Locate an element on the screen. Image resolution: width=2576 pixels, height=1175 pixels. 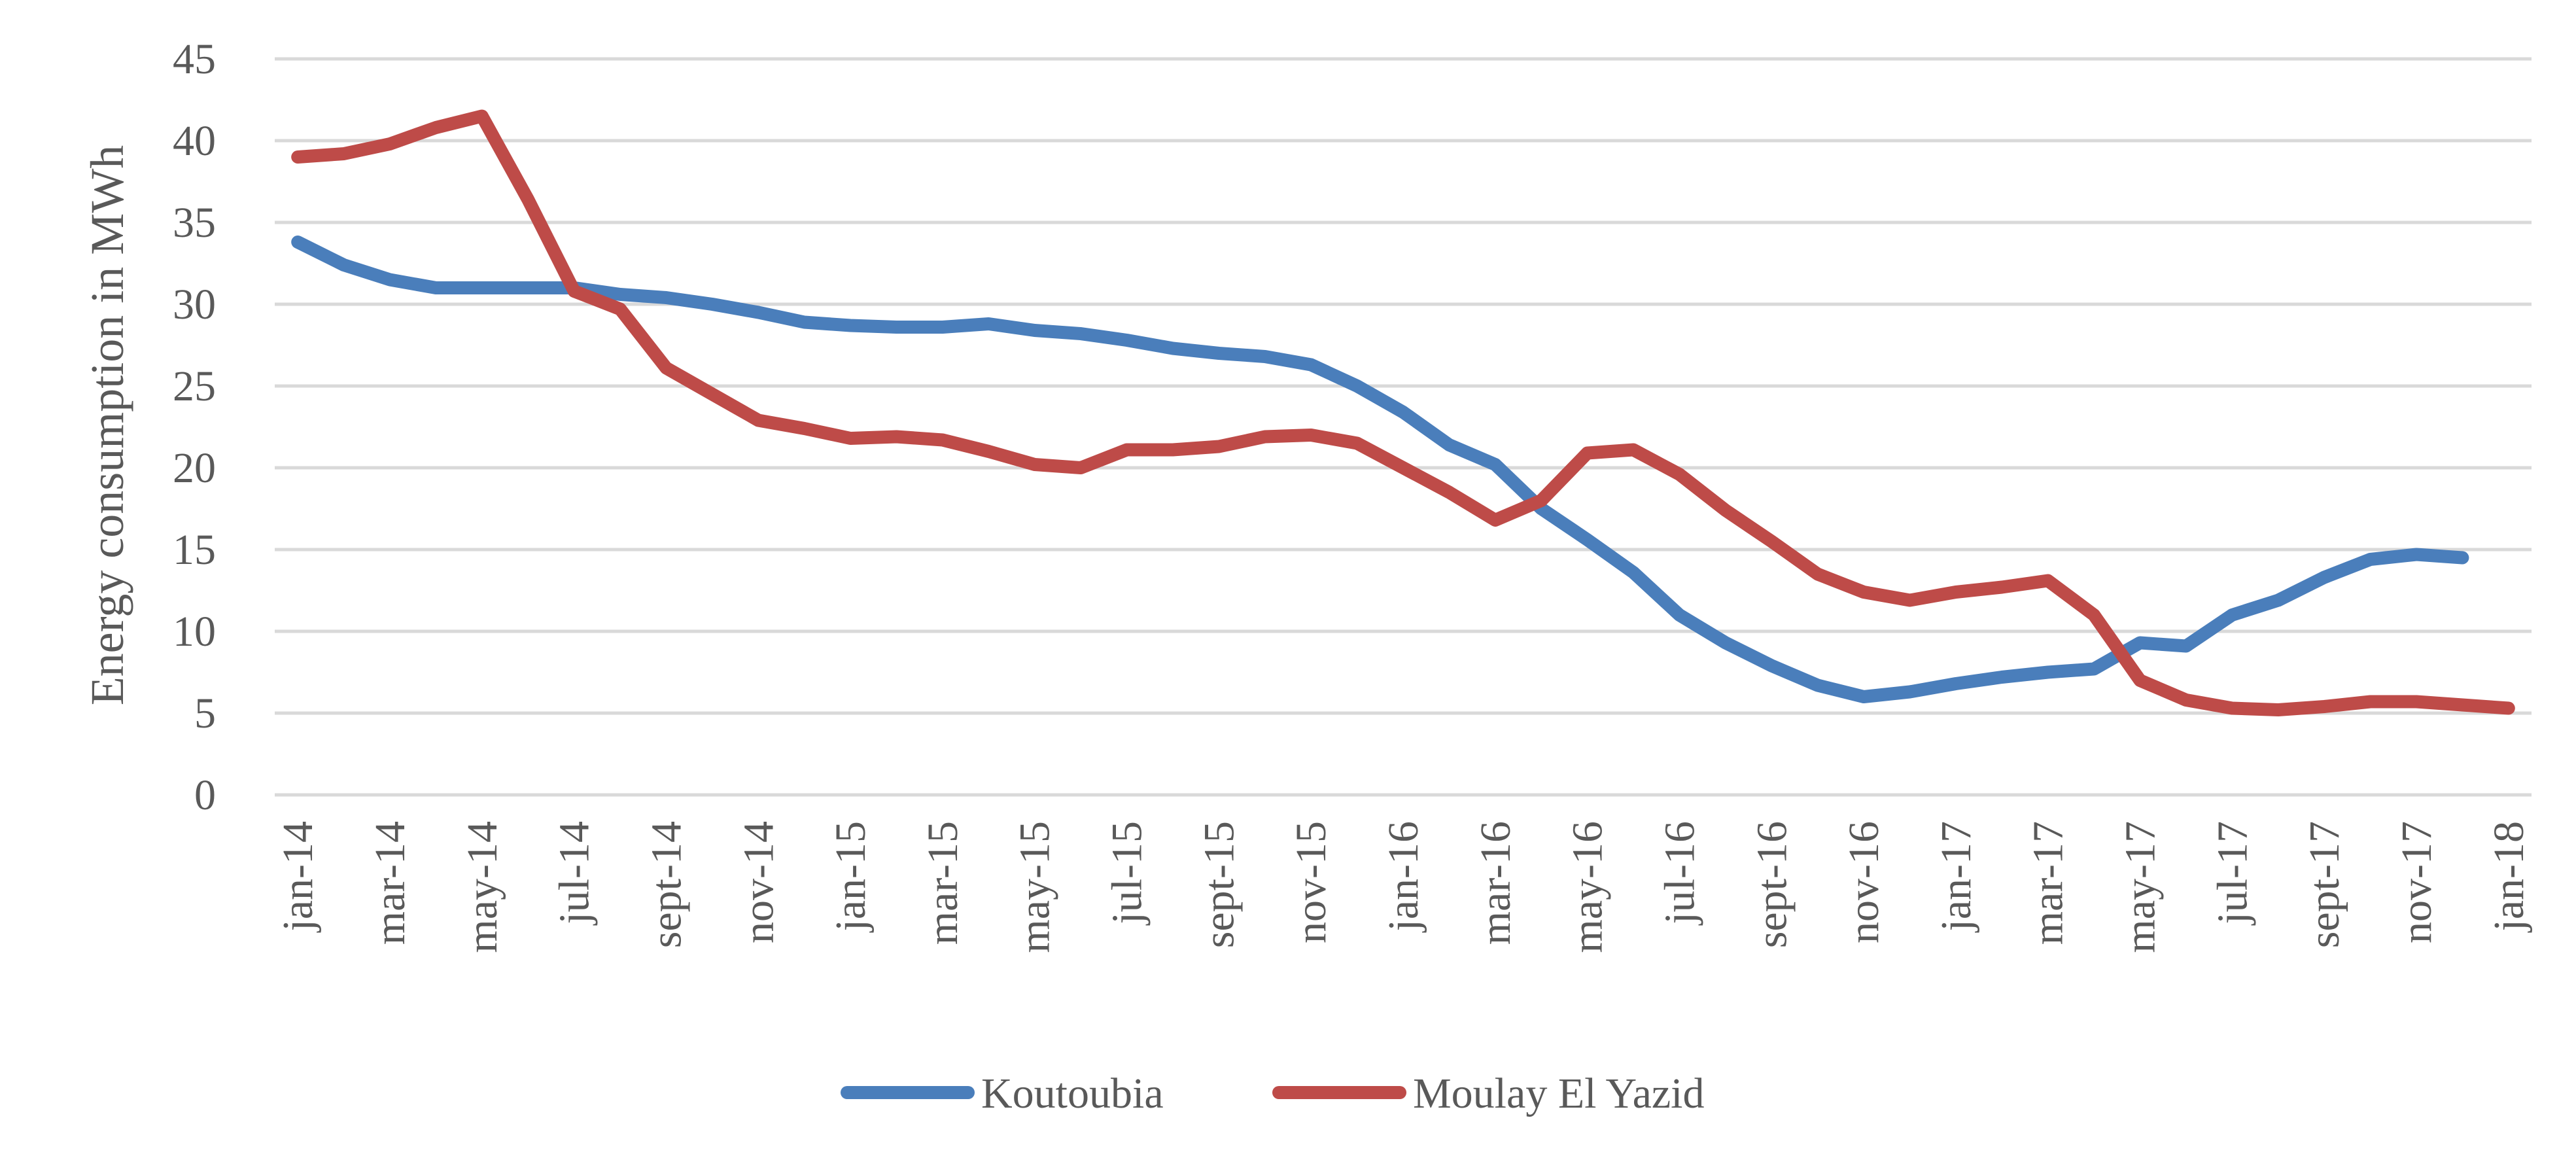
x-tick-label: jul-17 is located at coordinates (2232, 873).